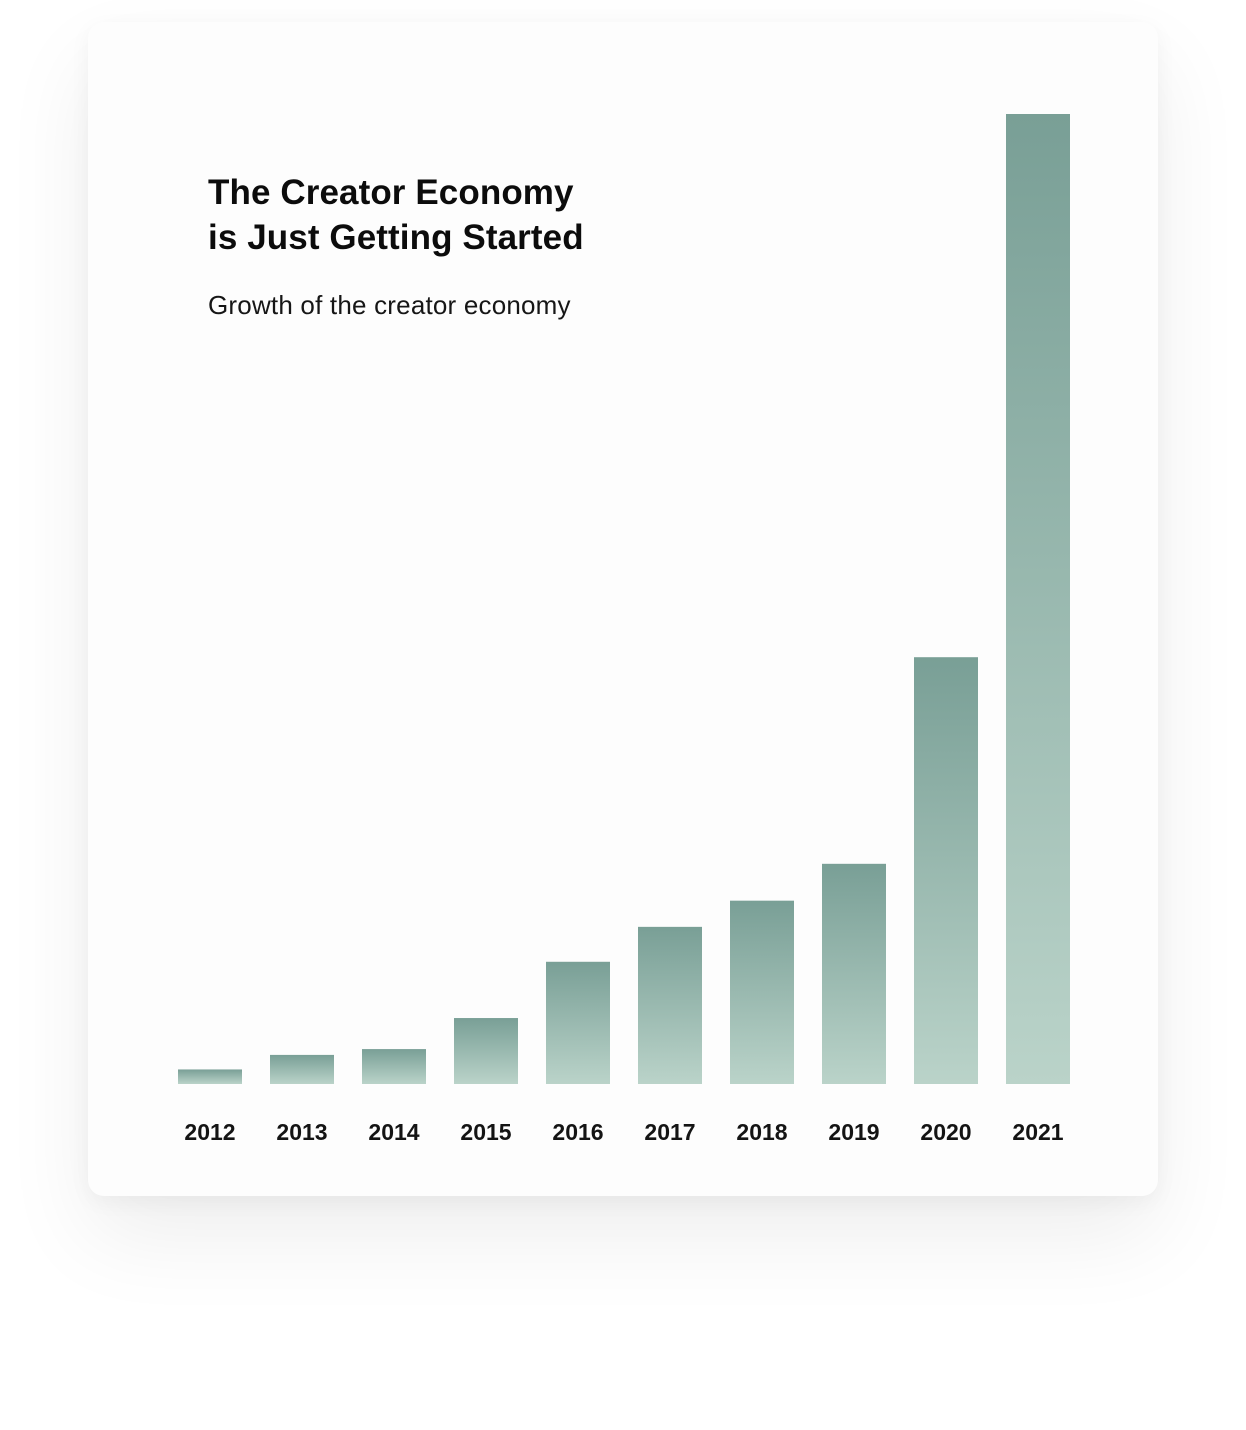 The width and height of the screenshot is (1246, 1430). I want to click on bar-2014, so click(394, 1066).